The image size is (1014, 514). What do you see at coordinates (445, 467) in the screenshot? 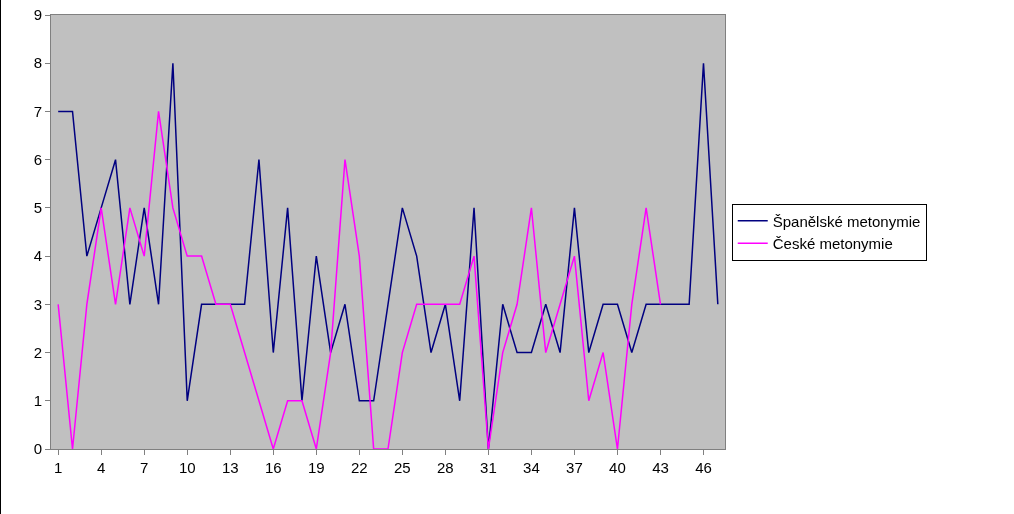
I see `x-tick-label: 28` at bounding box center [445, 467].